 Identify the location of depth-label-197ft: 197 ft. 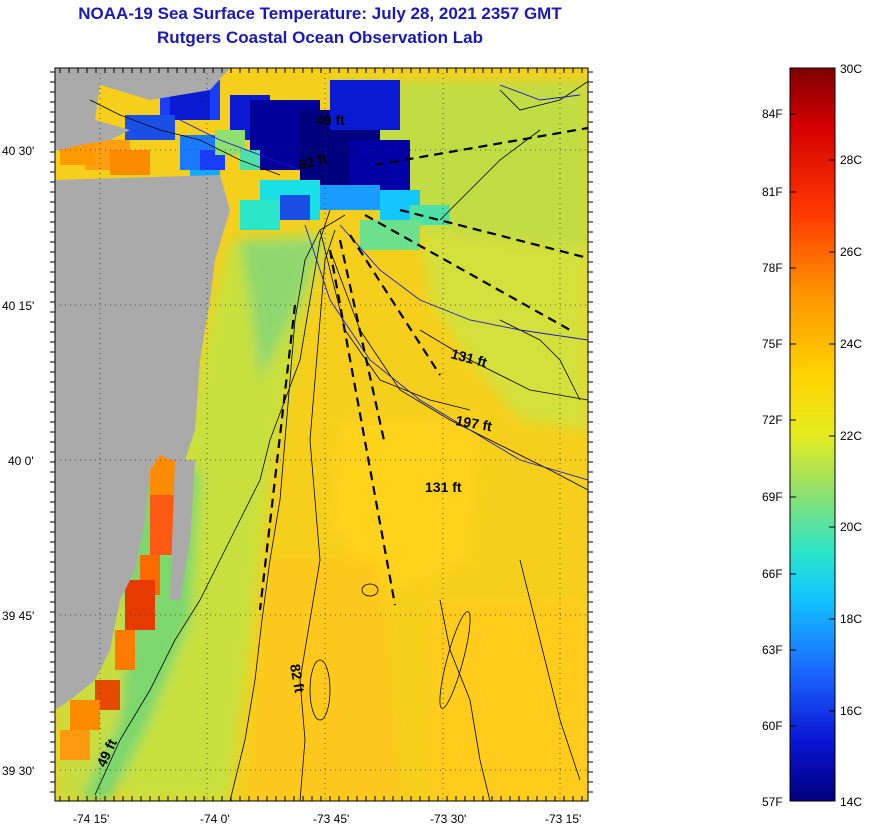
(473, 423).